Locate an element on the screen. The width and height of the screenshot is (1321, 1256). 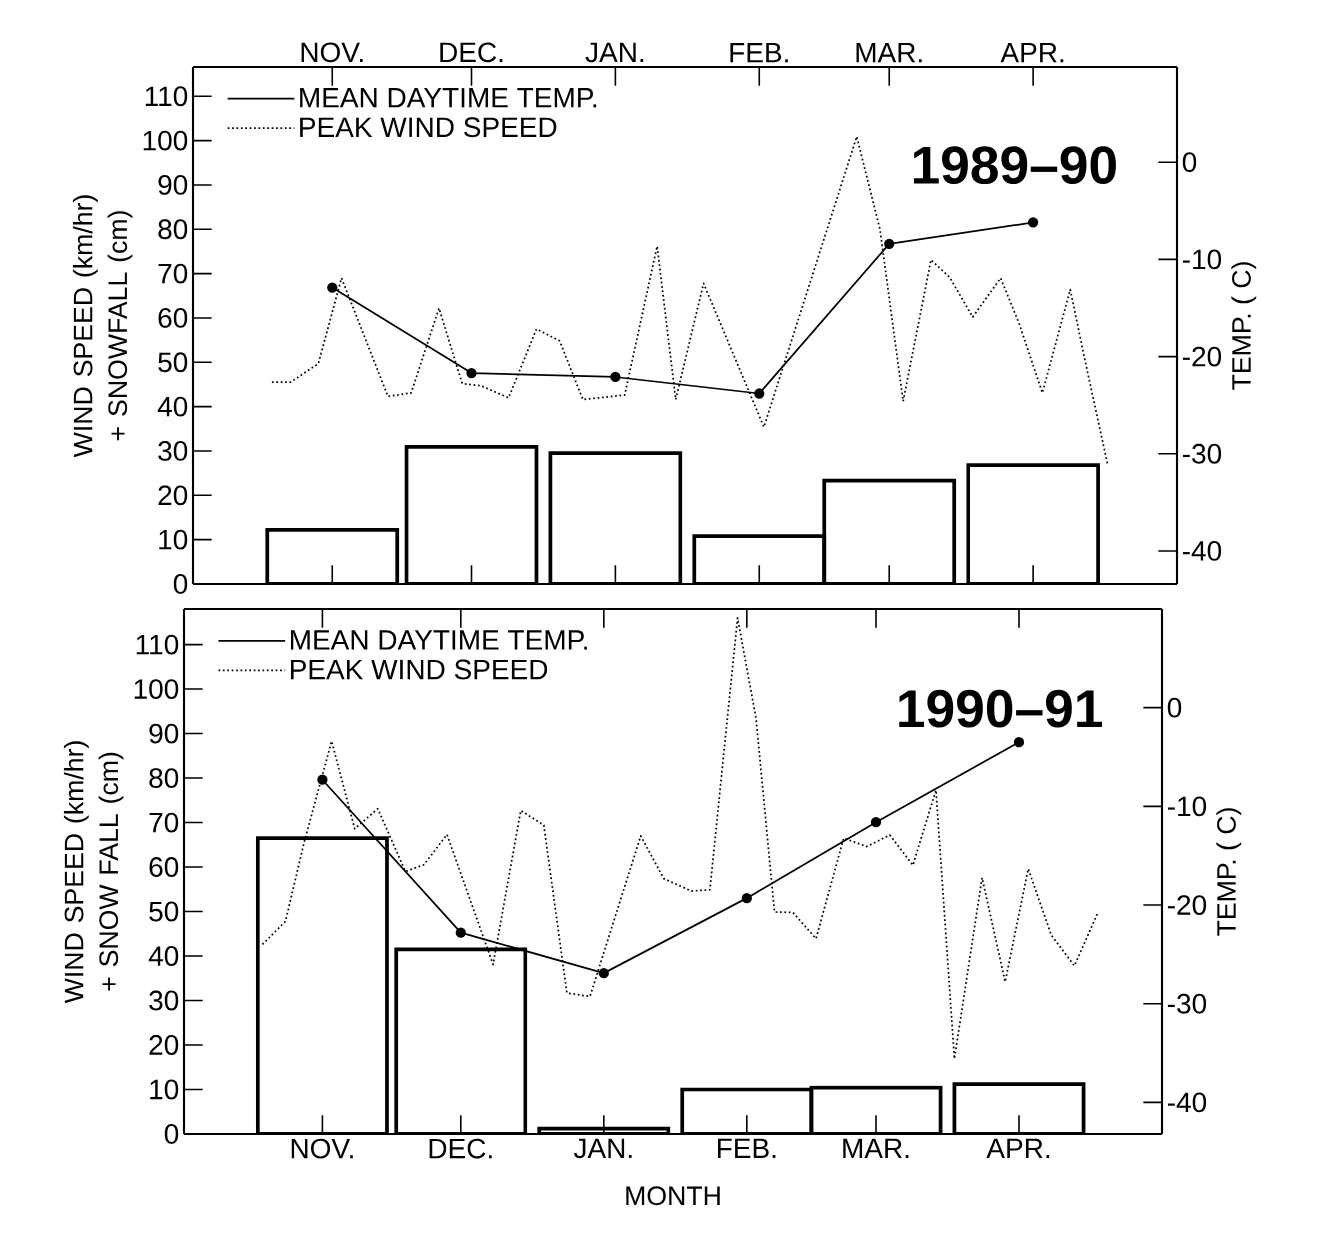
y-axis-title: WIND SPEED (km/hr) + SNOW FALL (cm) is located at coordinates (93, 872).